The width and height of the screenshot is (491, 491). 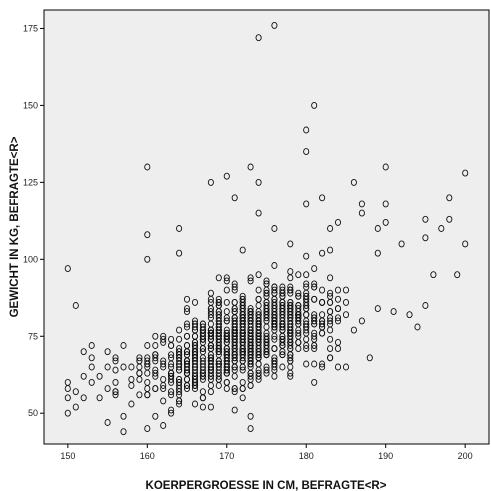 I want to click on y-tick-label: 125, so click(x=30, y=182).